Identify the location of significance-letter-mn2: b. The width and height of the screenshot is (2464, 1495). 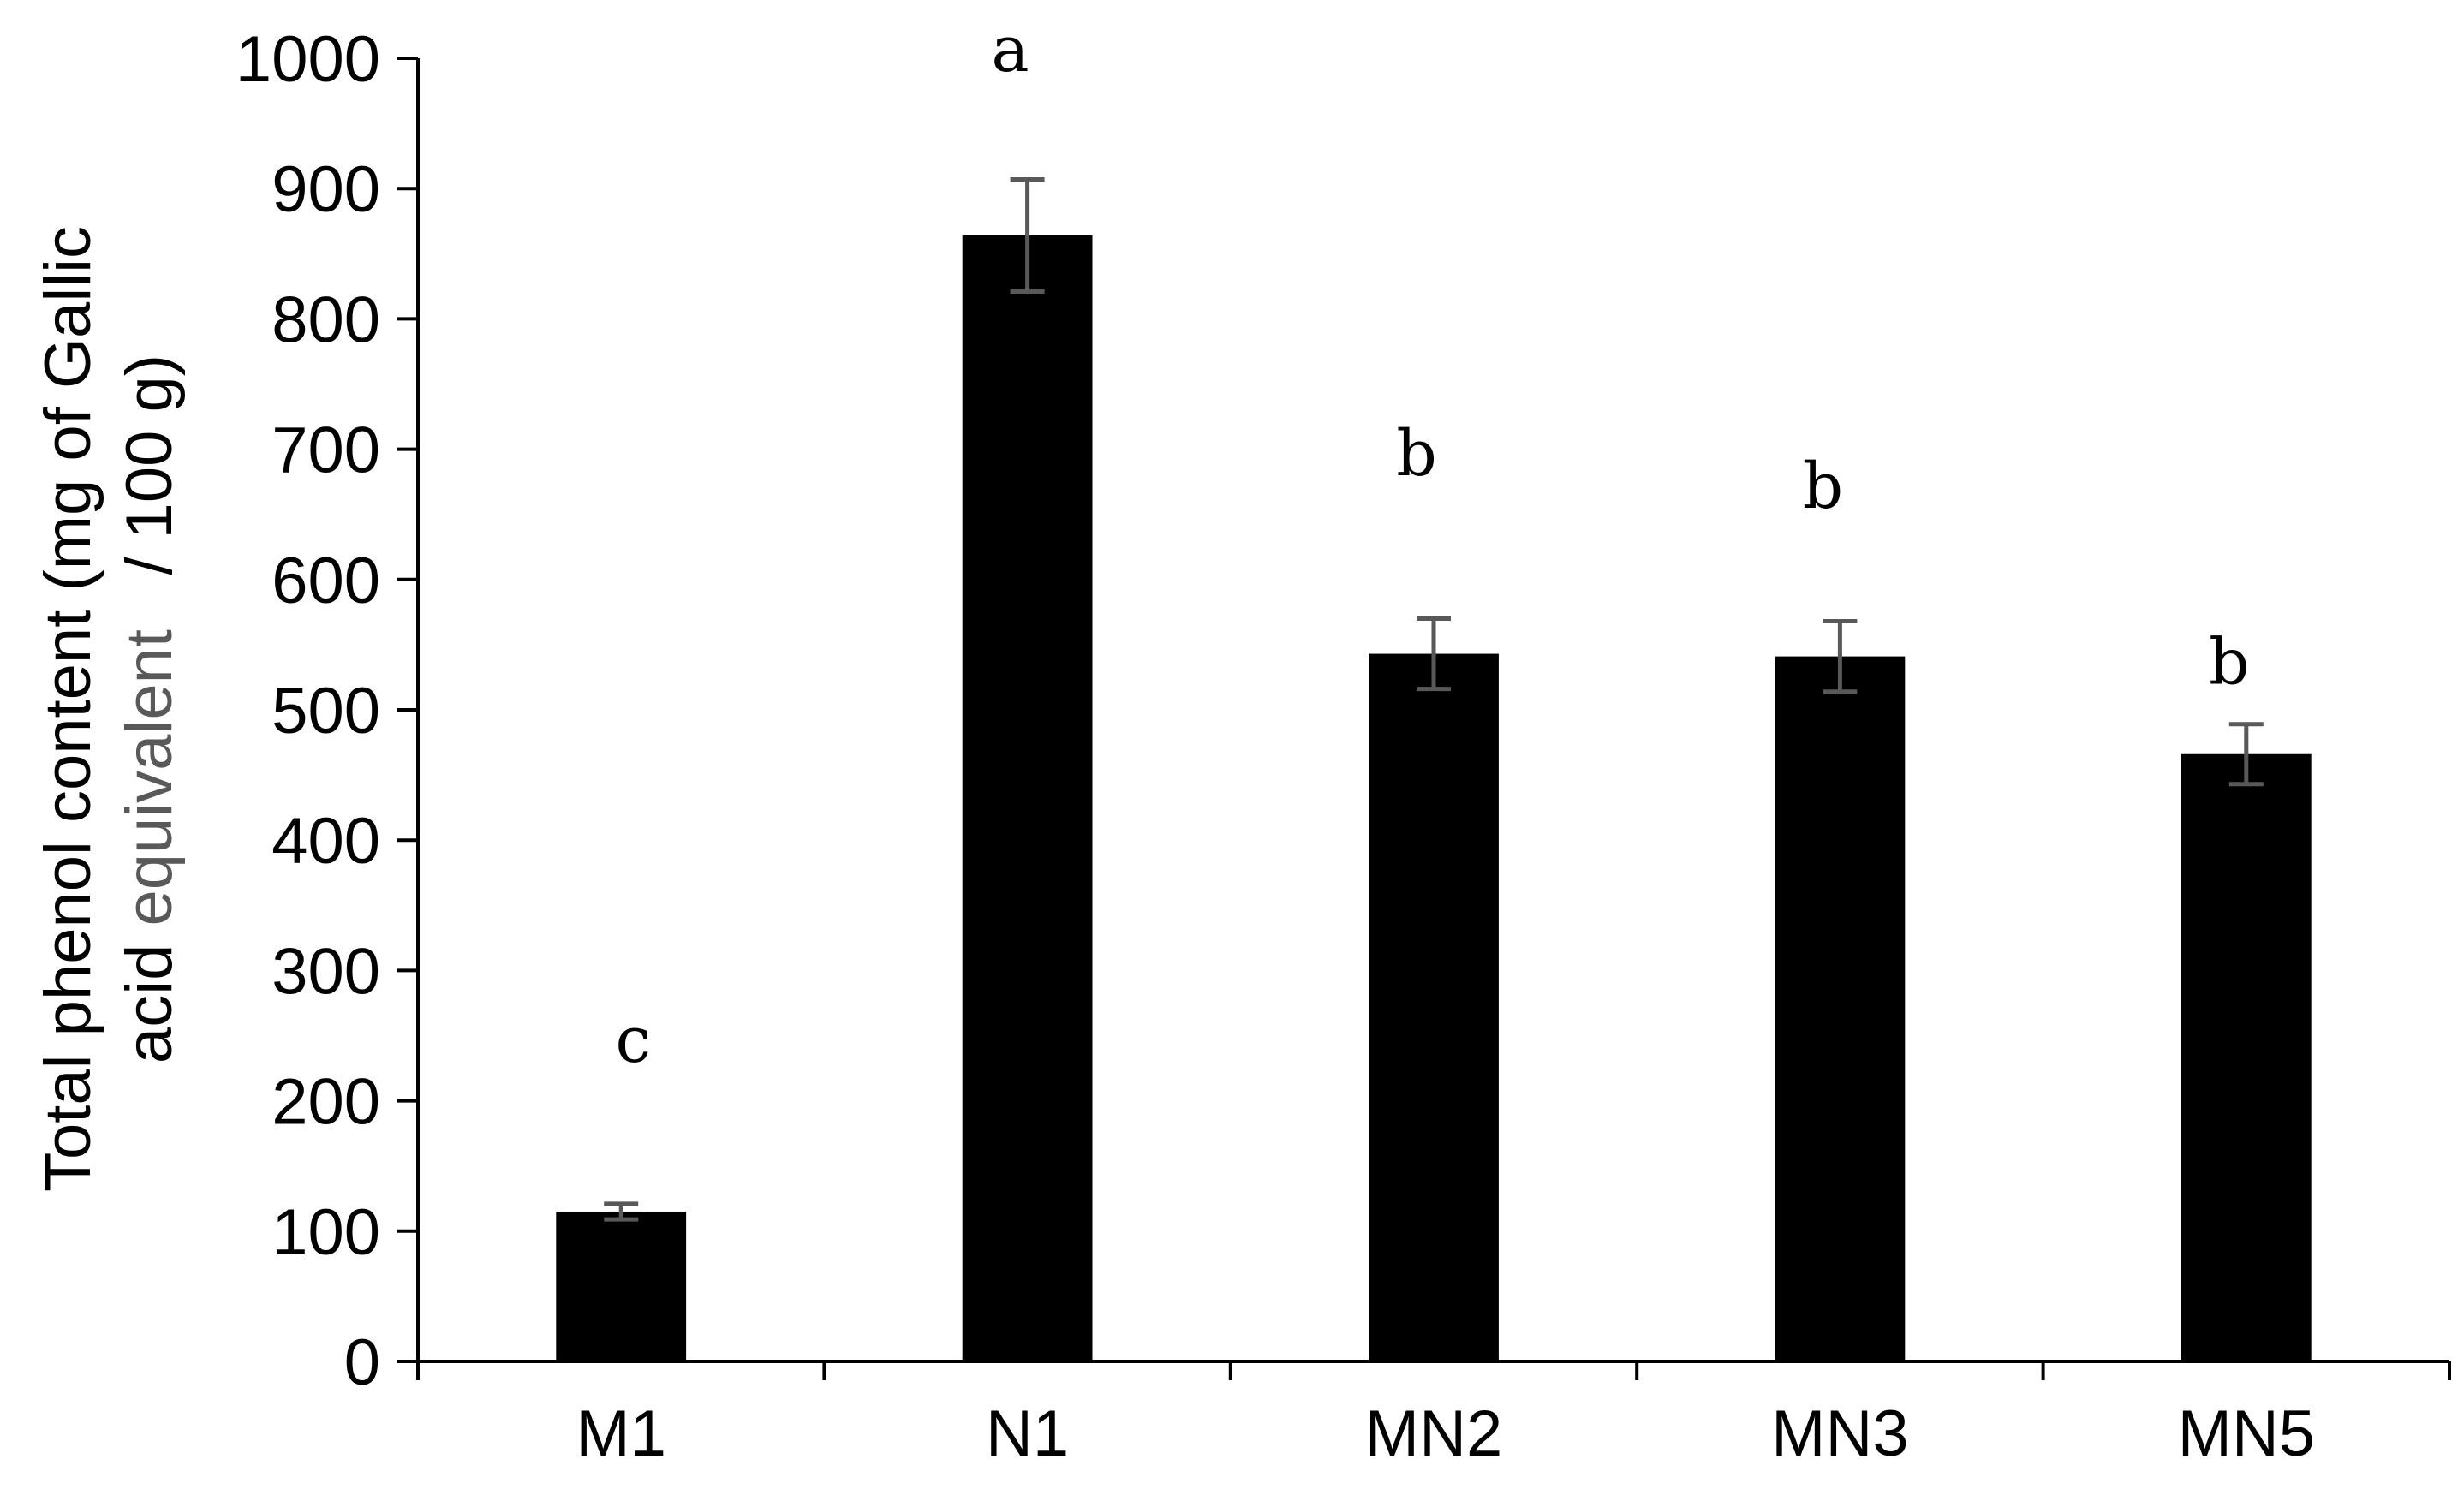
(1416, 454).